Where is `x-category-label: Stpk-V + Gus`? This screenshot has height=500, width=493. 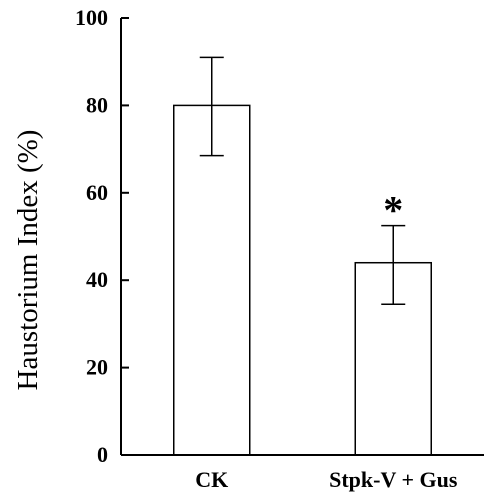 x-category-label: Stpk-V + Gus is located at coordinates (393, 479).